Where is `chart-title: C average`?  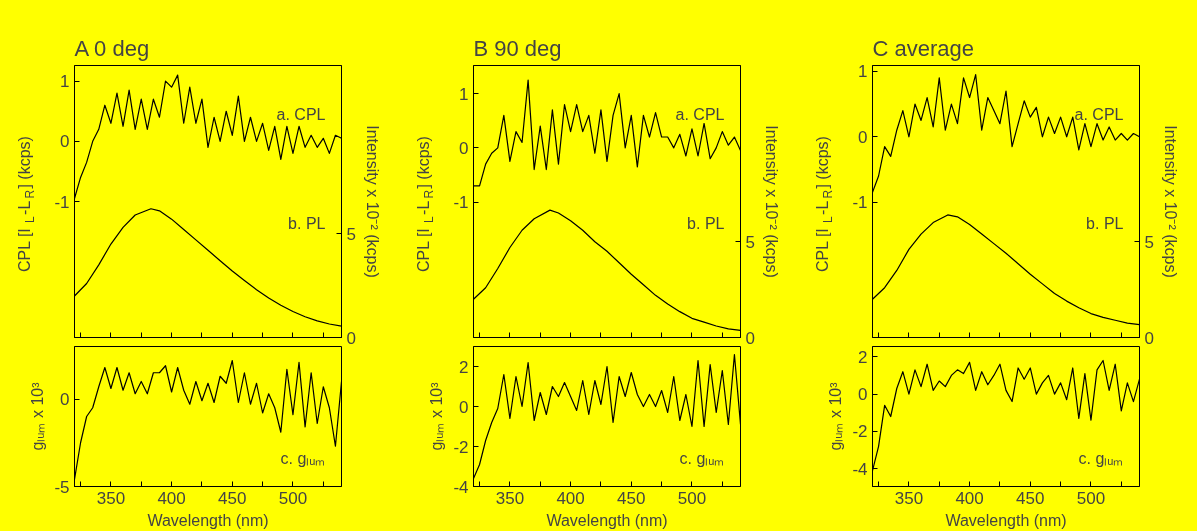 chart-title: C average is located at coordinates (923, 48).